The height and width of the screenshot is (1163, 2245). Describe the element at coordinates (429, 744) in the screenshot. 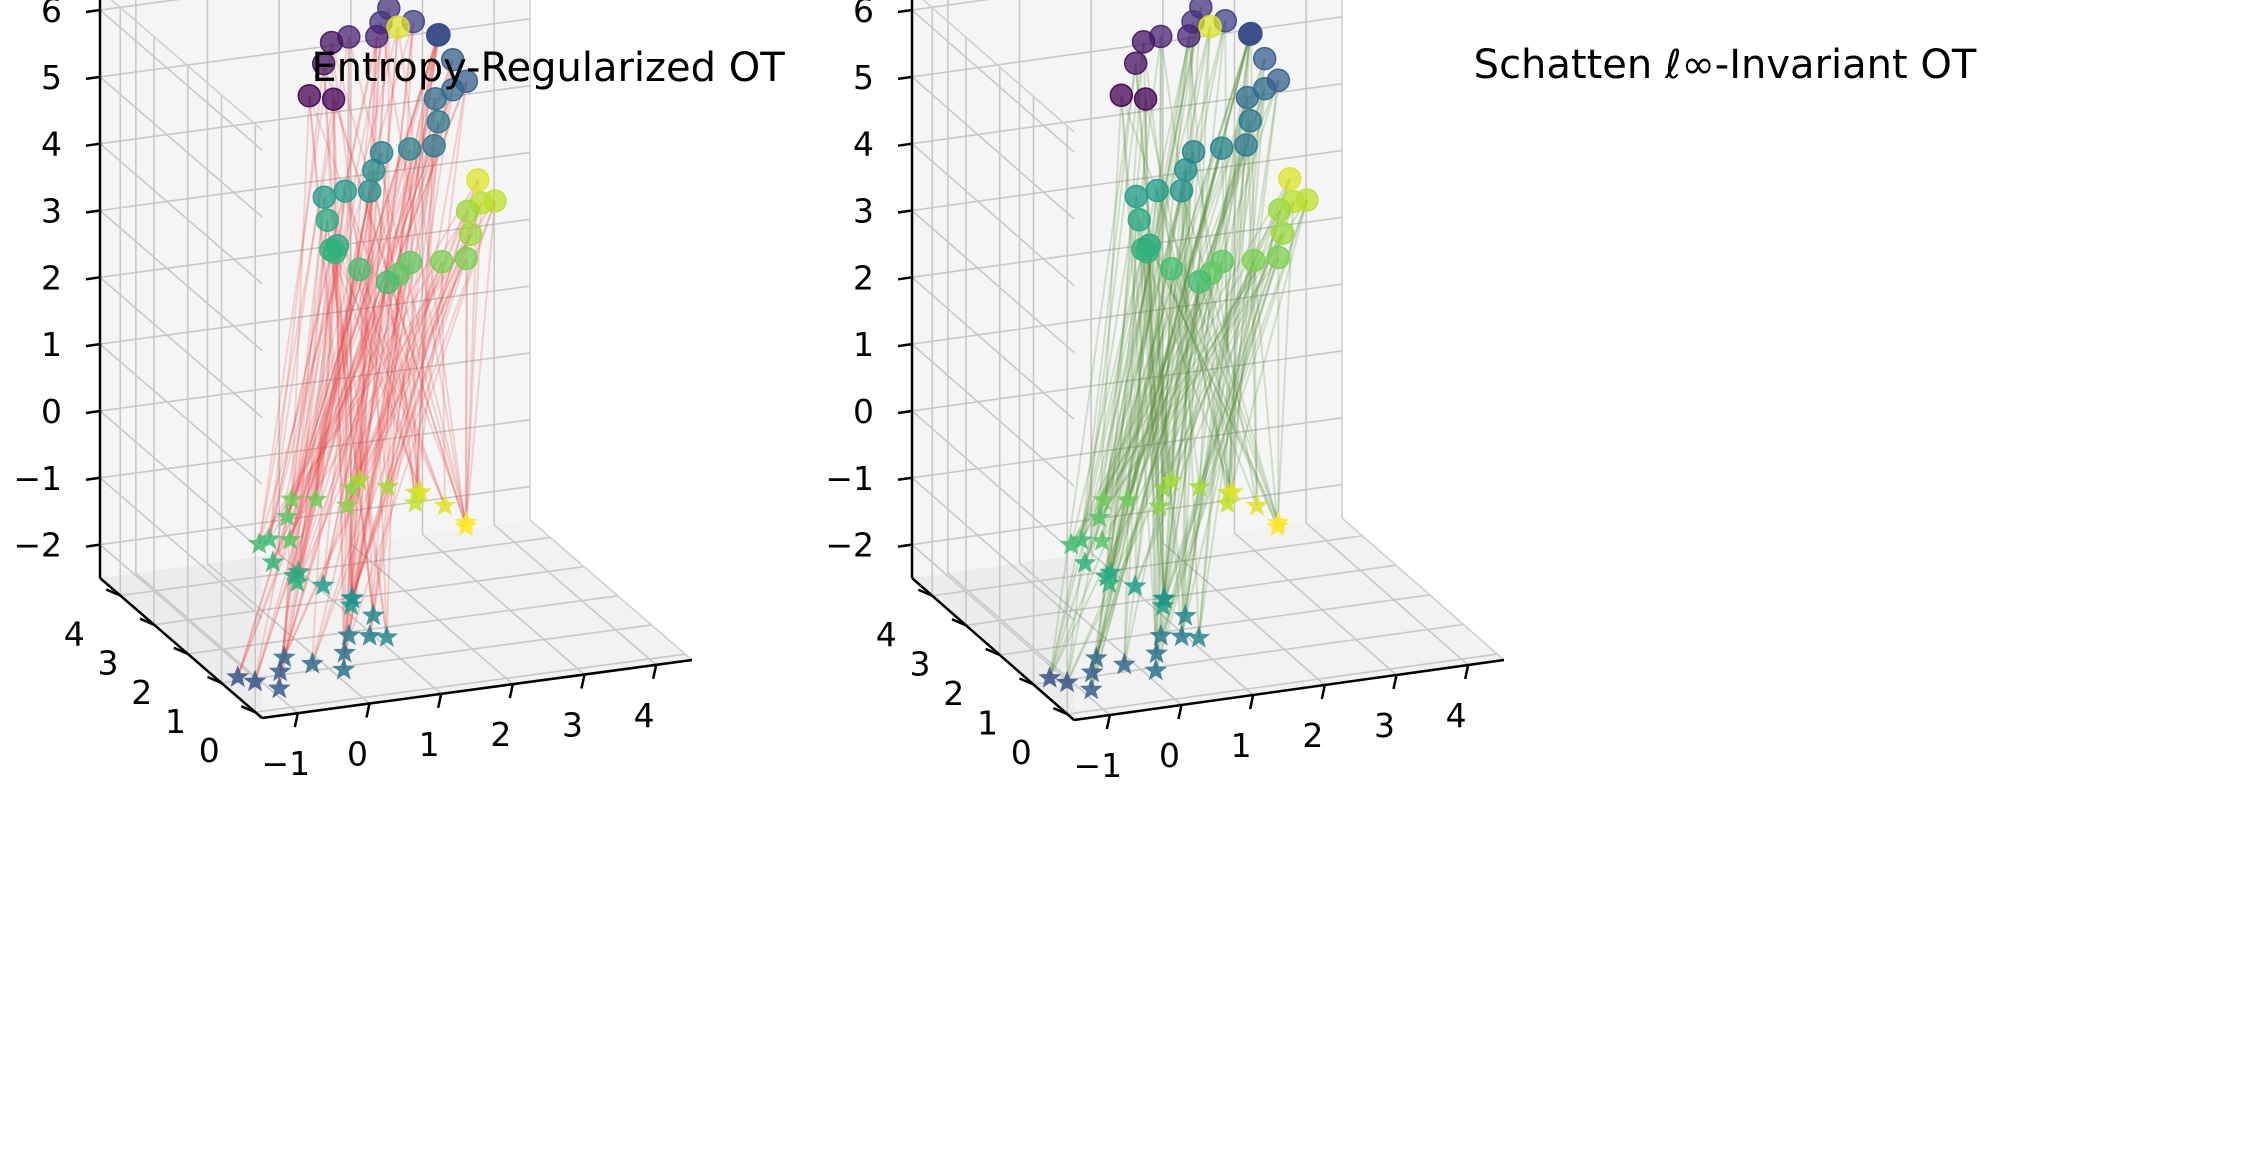

I see `x-tick-label: 1` at that location.